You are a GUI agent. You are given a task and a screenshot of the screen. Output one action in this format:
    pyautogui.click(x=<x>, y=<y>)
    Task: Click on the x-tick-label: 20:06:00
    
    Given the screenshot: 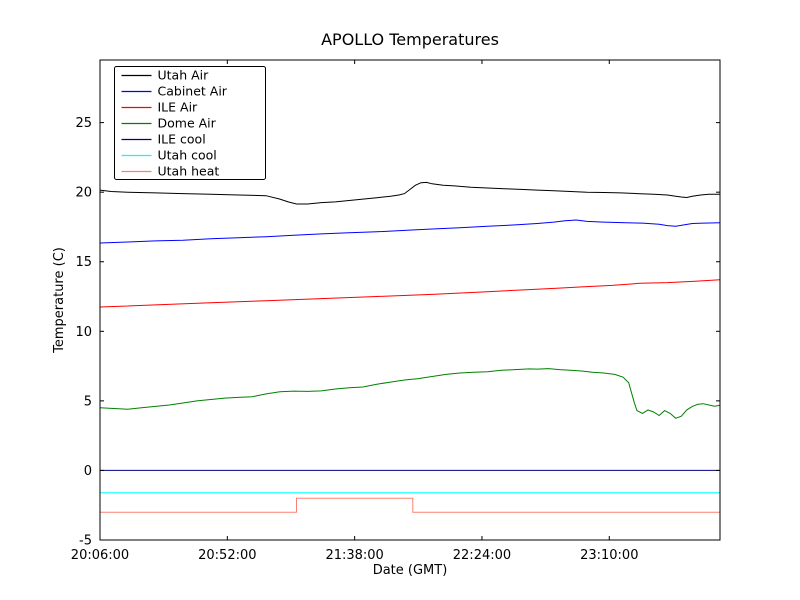 What is the action you would take?
    pyautogui.click(x=100, y=555)
    